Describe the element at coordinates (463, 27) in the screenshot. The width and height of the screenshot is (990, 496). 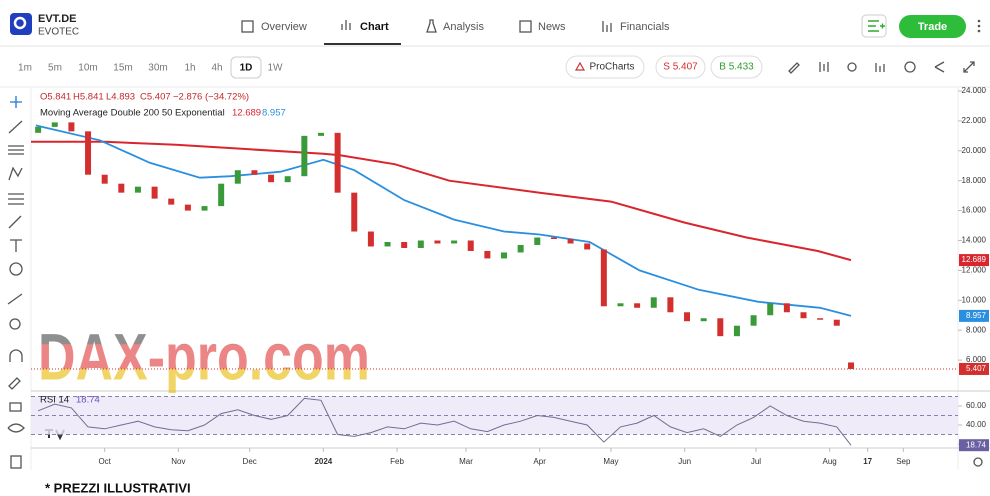
I see `nav-tab: Analysis` at that location.